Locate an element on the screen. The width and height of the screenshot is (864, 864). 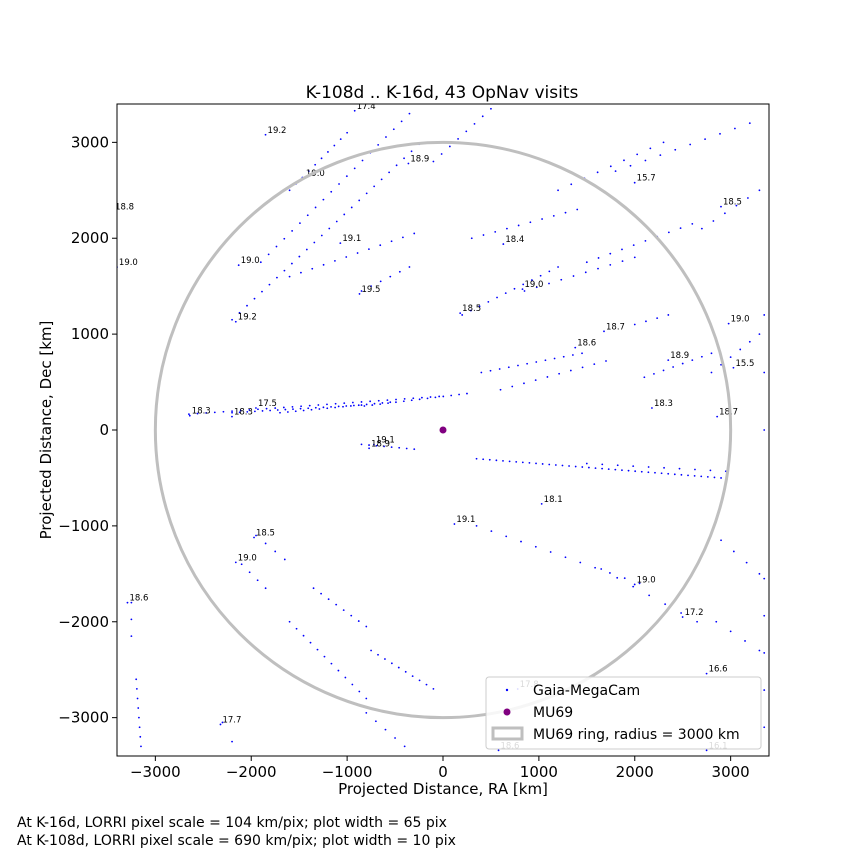
mu69-point is located at coordinates (443, 430).